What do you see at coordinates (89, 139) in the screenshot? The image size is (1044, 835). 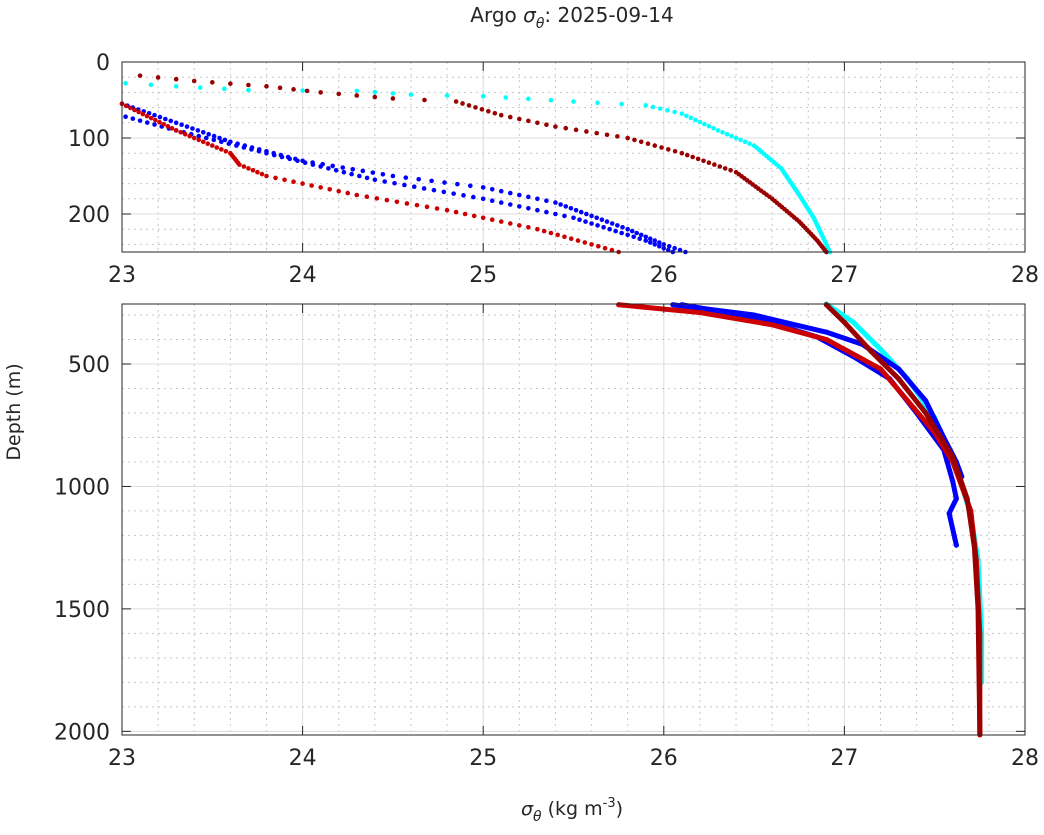 I see `y-tick-label: 100` at bounding box center [89, 139].